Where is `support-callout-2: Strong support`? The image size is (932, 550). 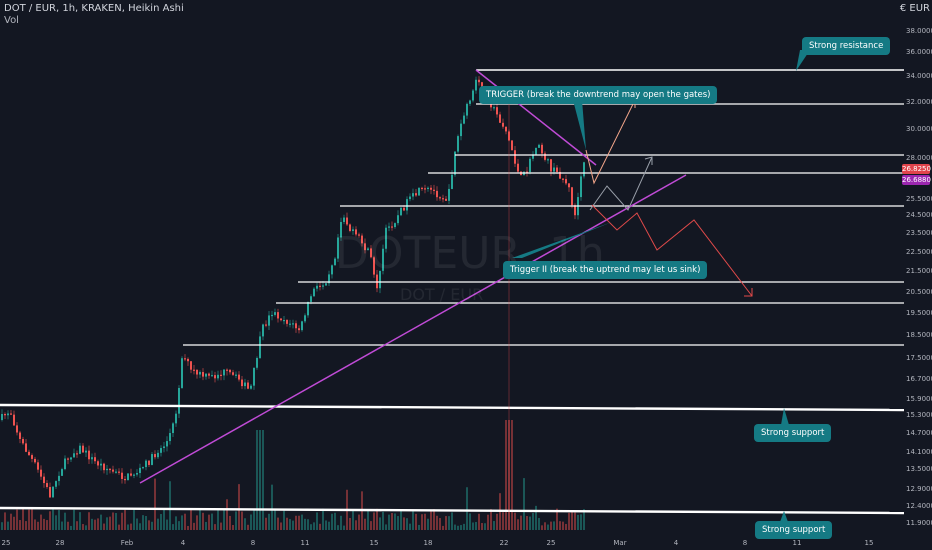
support-callout-2: Strong support is located at coordinates (794, 530).